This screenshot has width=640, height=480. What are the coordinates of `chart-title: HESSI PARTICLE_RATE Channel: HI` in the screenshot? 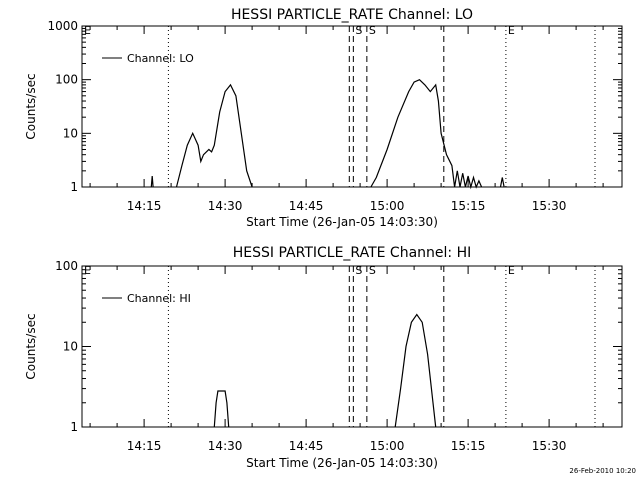 It's located at (352, 253).